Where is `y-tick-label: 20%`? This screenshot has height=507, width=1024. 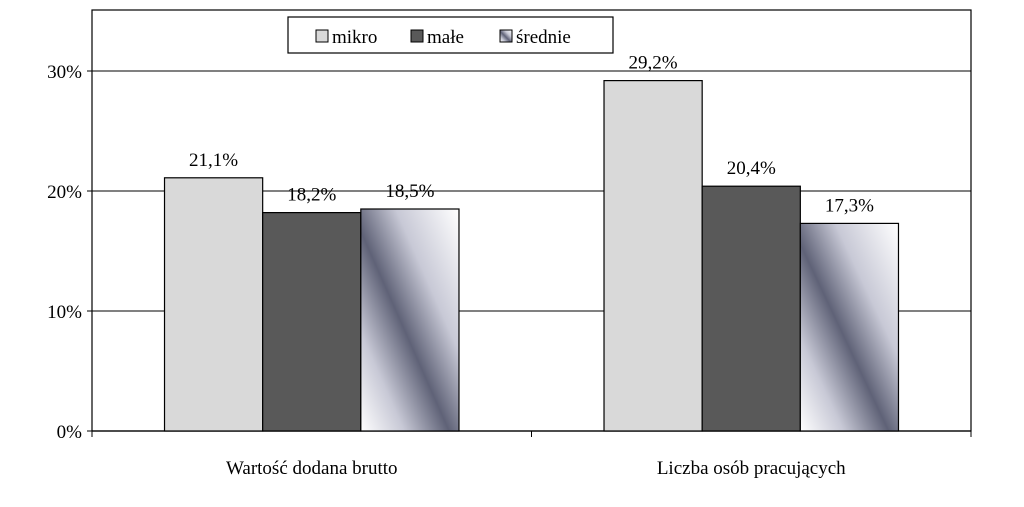 y-tick-label: 20% is located at coordinates (64, 192).